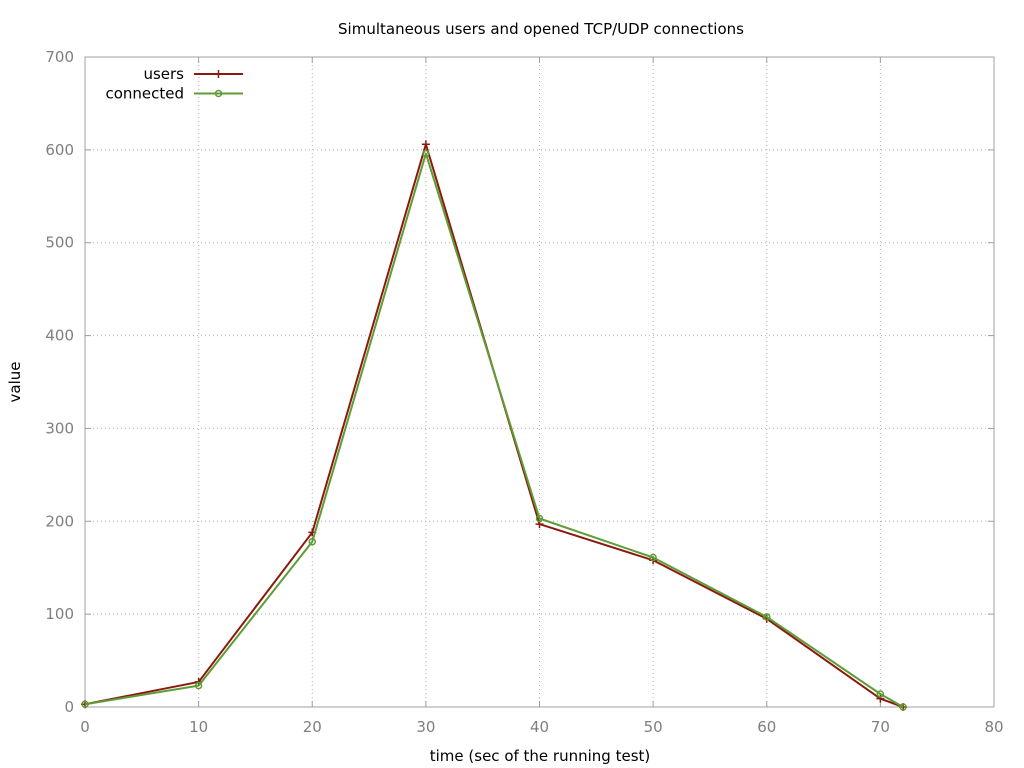 This screenshot has height=768, width=1024. Describe the element at coordinates (218, 74) in the screenshot. I see `legend-marker-users` at that location.